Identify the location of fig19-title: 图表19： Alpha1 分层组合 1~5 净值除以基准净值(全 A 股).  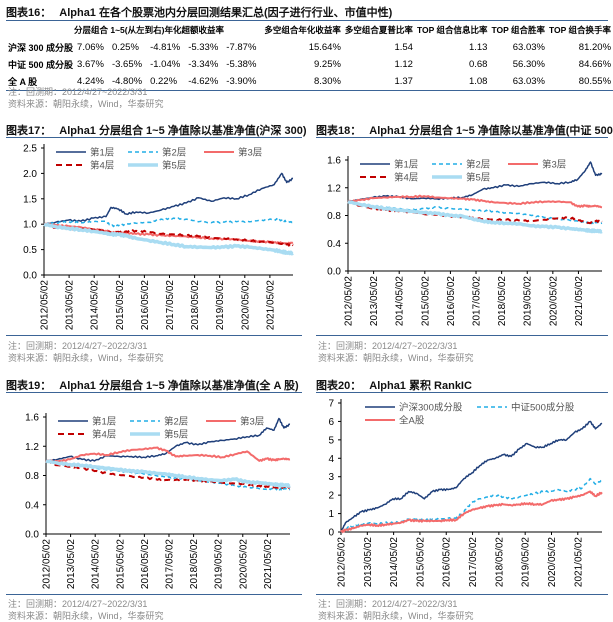
(152, 385).